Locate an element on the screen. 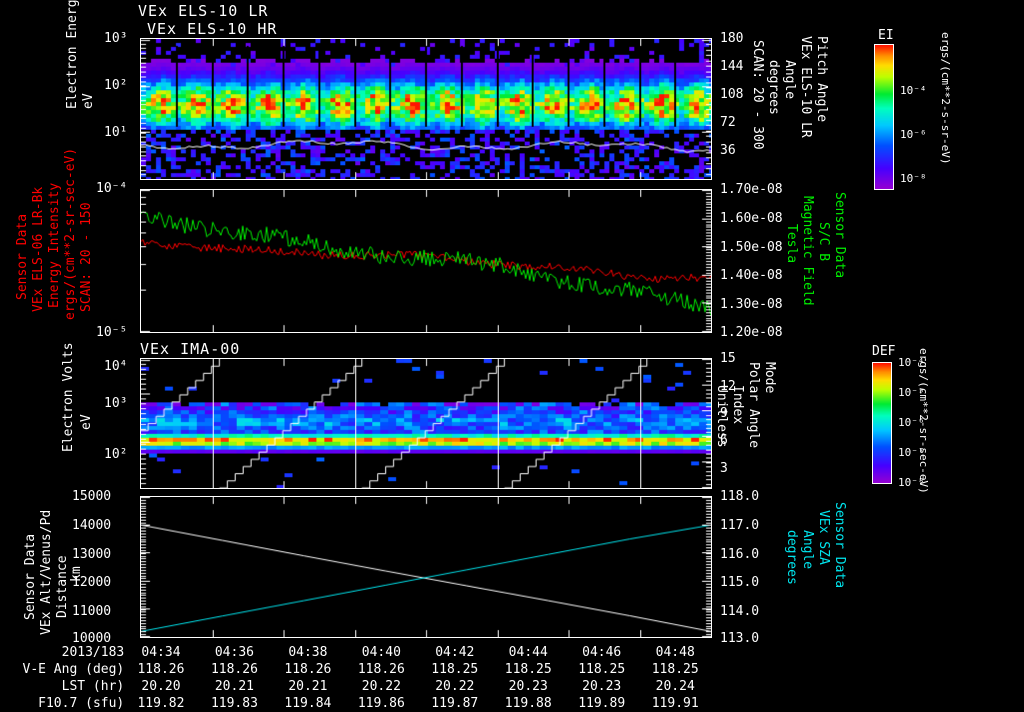 The width and height of the screenshot is (1024, 712). footer-cell: 04:34 is located at coordinates (161, 652).